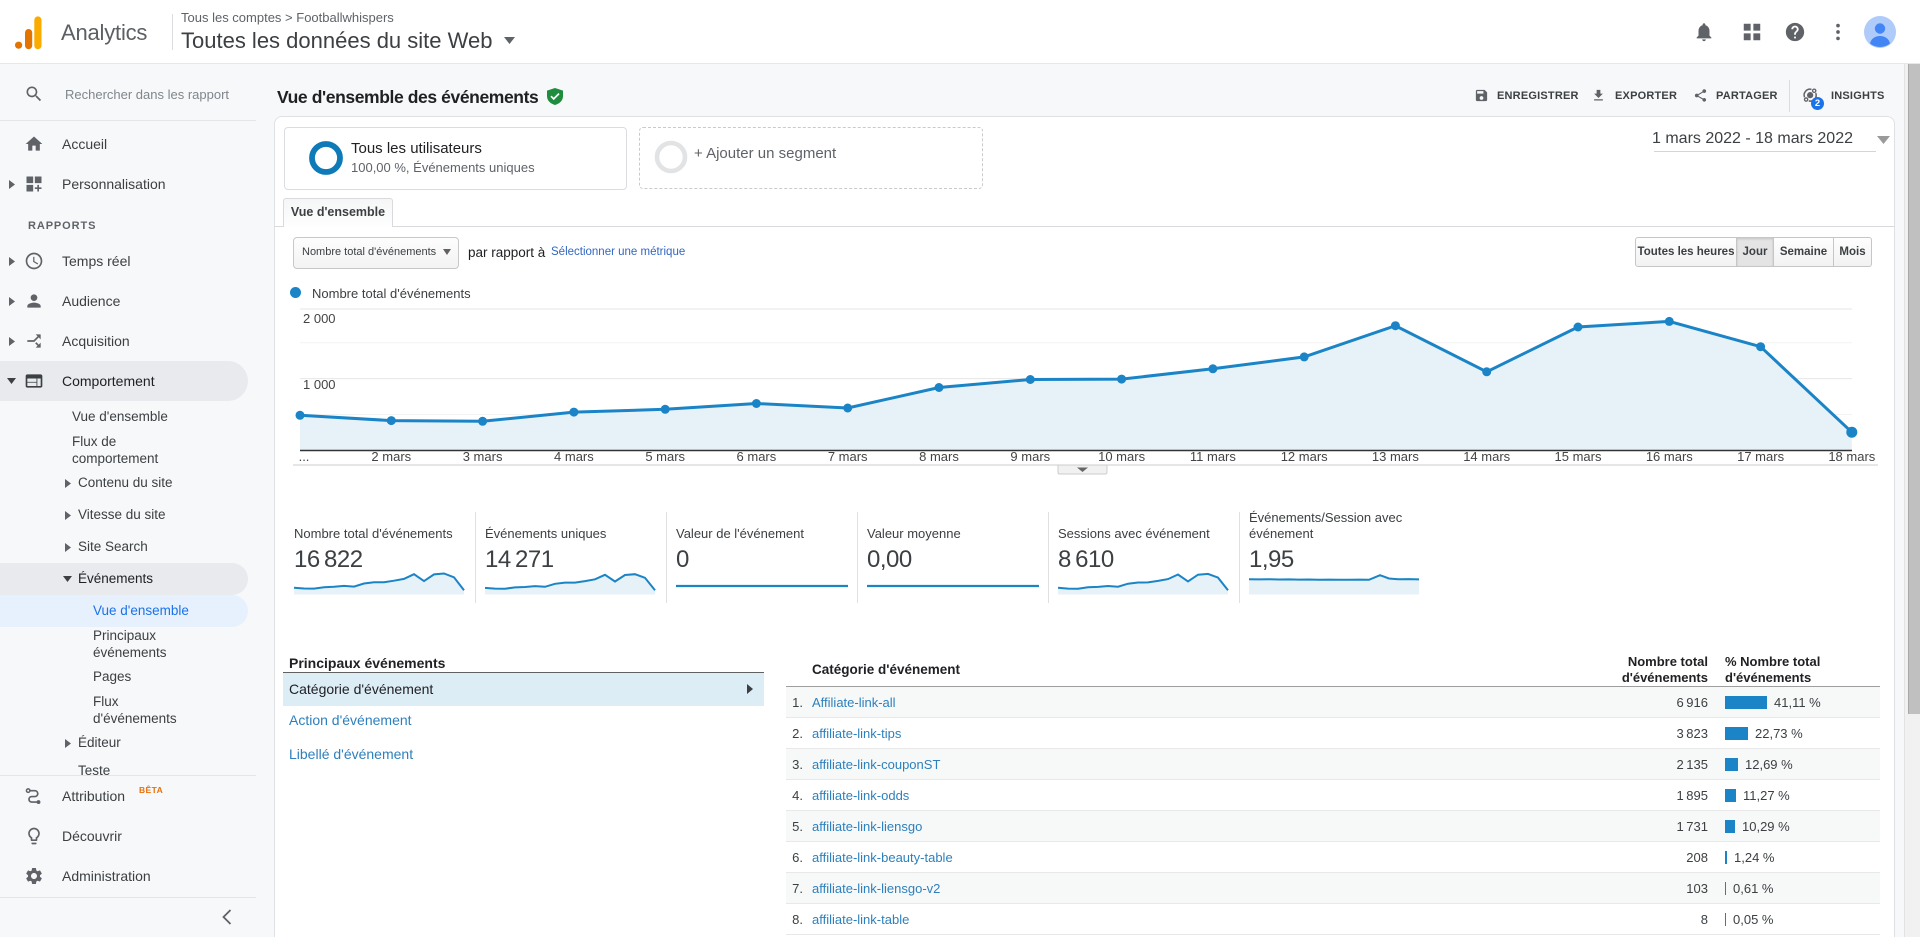  I want to click on svg-text: 14 mars, so click(1486, 456).